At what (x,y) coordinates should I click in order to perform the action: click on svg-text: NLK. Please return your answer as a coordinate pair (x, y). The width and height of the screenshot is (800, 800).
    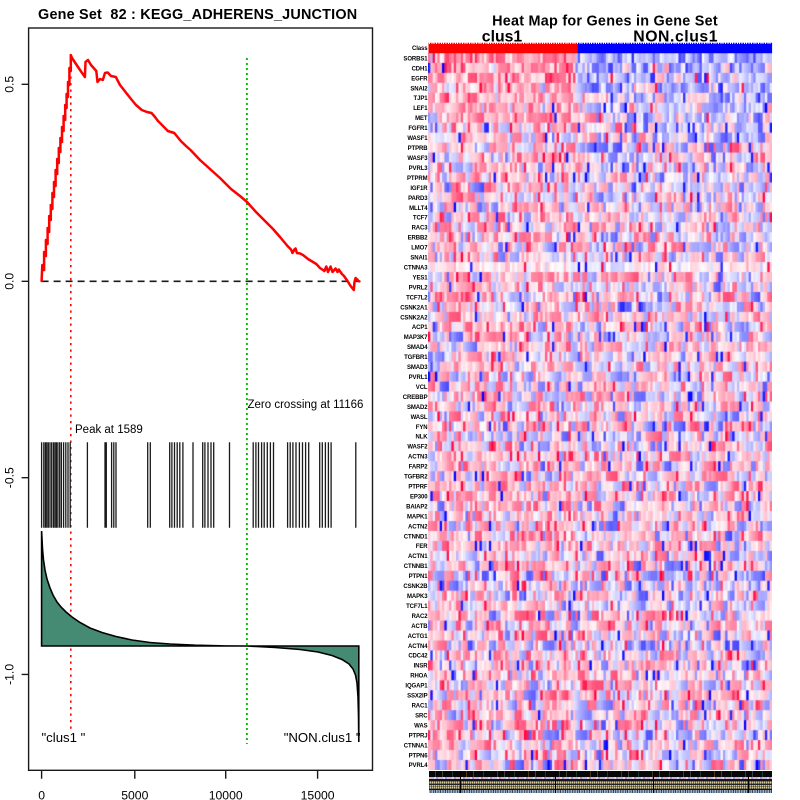
    Looking at the image, I should click on (421, 438).